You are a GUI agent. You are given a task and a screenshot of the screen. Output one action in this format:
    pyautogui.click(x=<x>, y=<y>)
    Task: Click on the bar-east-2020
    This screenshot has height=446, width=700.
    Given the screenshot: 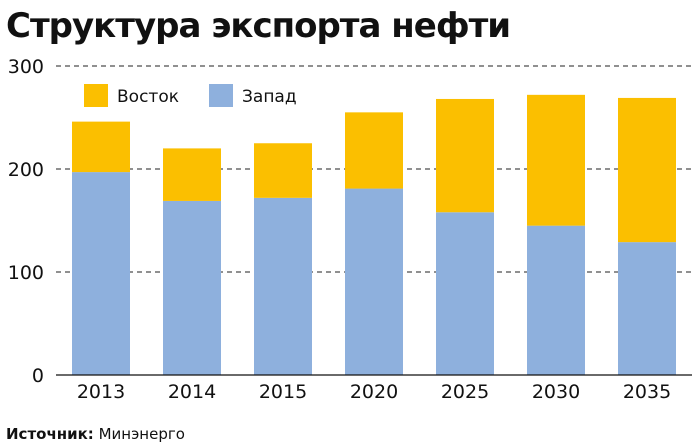 What is the action you would take?
    pyautogui.click(x=374, y=150)
    